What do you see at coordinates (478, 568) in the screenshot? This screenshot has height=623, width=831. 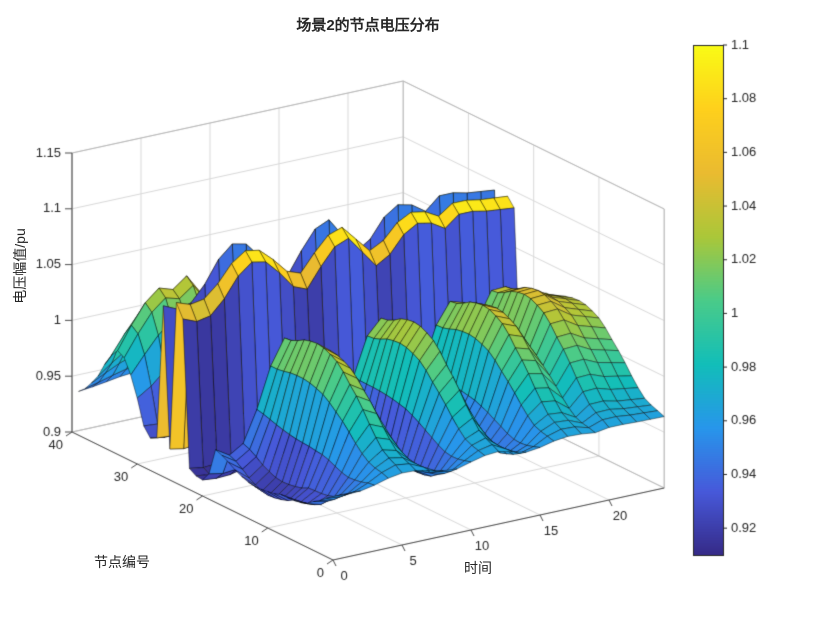 I see `x-axis-label: 时间` at bounding box center [478, 568].